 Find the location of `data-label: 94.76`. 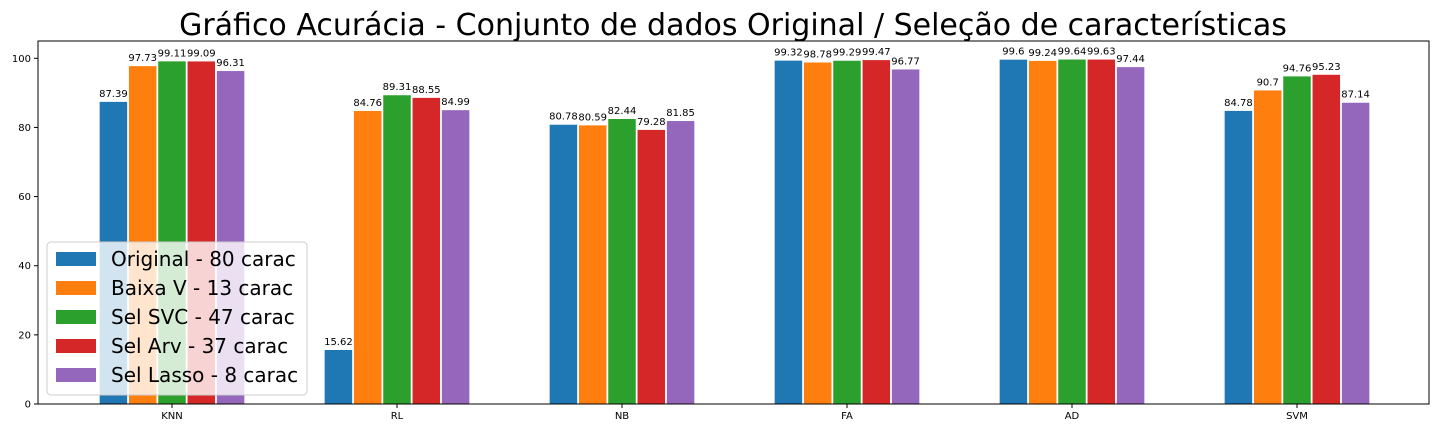

data-label: 94.76 is located at coordinates (1297, 68).